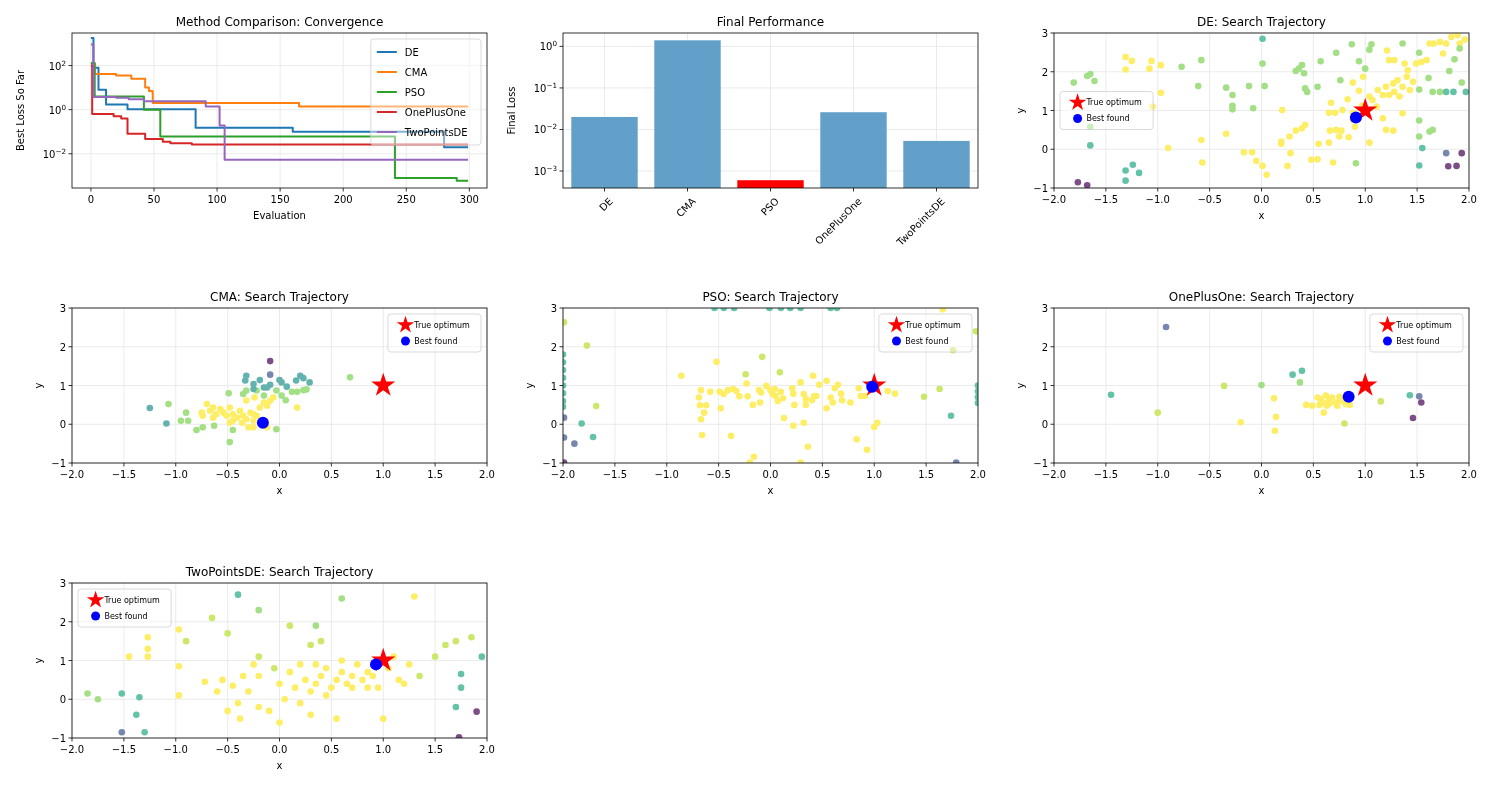 The image size is (1489, 790). Describe the element at coordinates (1261, 297) in the screenshot. I see `chart-title: OnePlusOne: Search Trajectory` at that location.